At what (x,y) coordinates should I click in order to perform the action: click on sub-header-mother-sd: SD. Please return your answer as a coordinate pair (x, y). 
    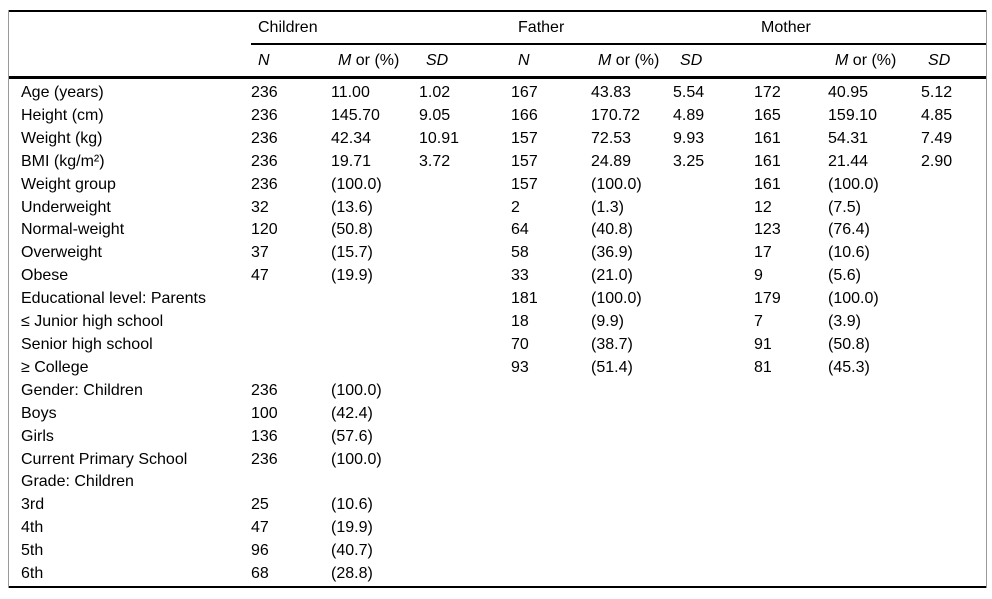
    Looking at the image, I should click on (954, 61).